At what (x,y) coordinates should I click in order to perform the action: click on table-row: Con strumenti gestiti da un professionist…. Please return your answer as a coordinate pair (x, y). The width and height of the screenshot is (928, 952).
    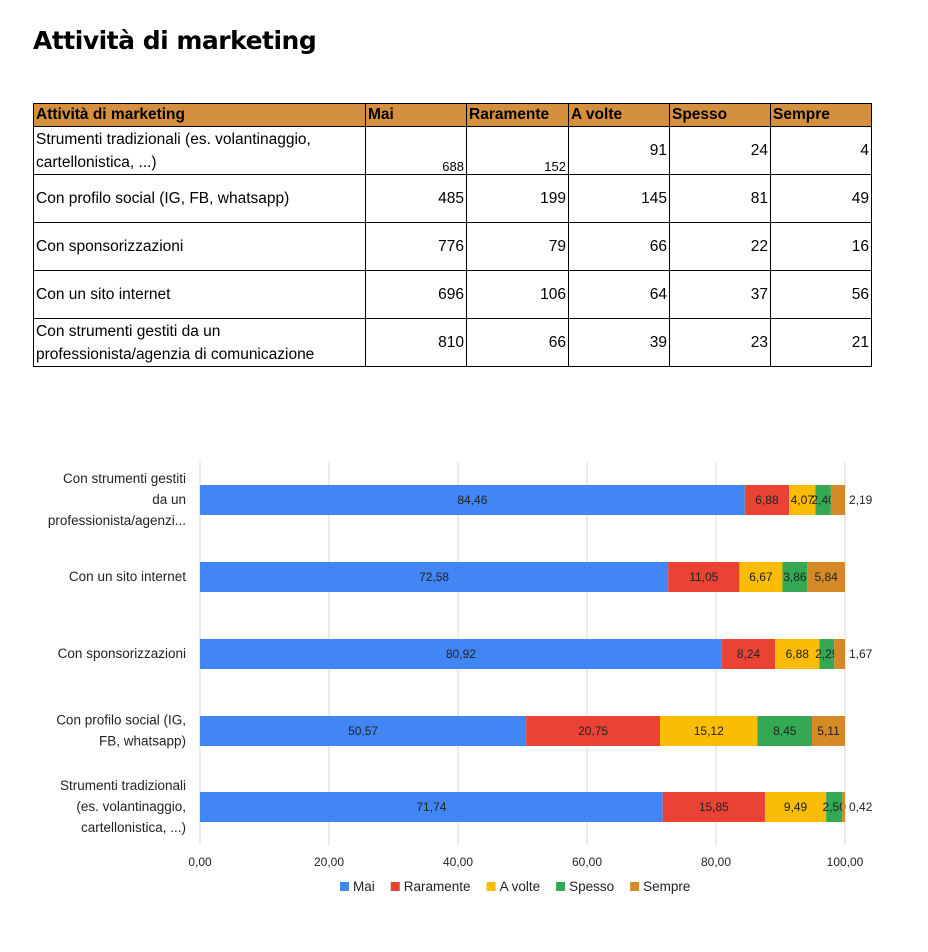
    Looking at the image, I should click on (452, 342).